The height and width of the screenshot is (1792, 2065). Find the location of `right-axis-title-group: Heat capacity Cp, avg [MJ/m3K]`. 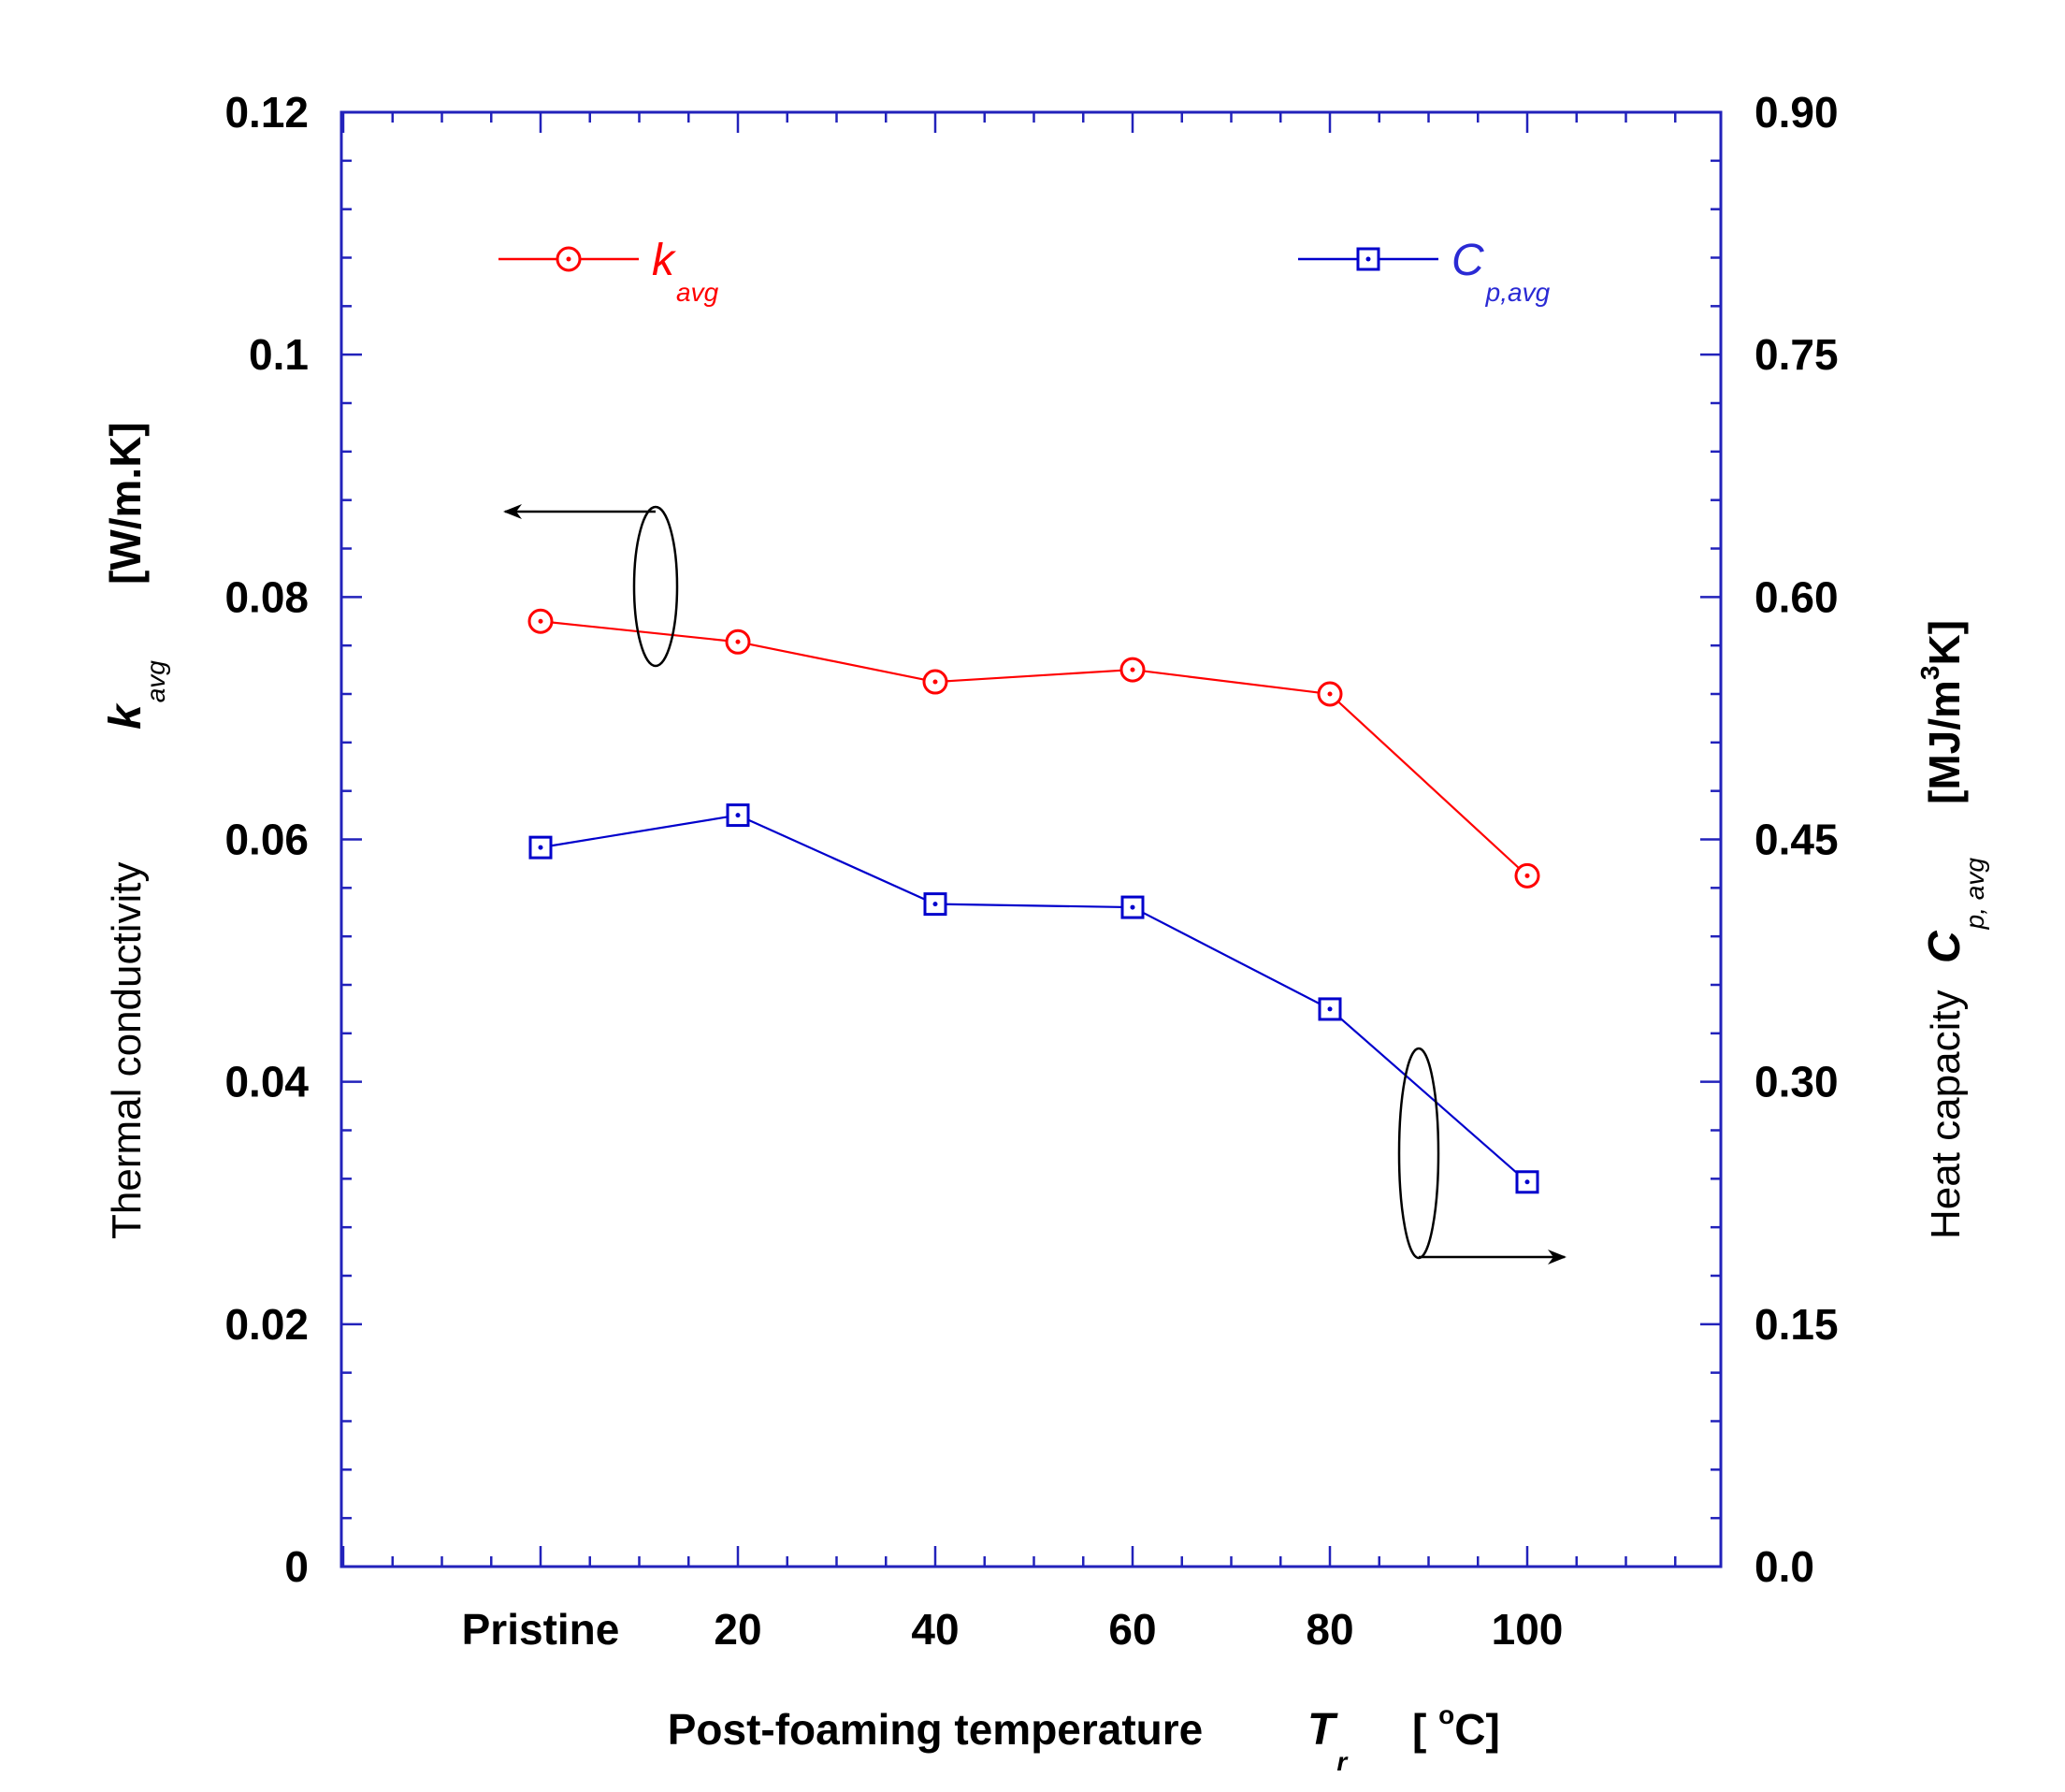

right-axis-title-group: Heat capacity Cp, avg [MJ/m3K] is located at coordinates (1952, 929).